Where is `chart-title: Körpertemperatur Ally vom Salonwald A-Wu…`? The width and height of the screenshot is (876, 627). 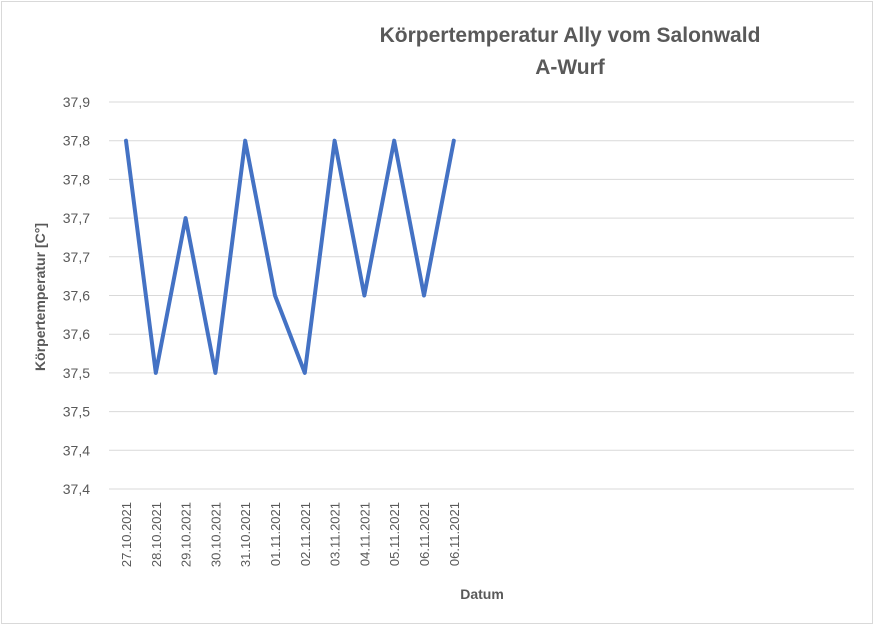
chart-title: Körpertemperatur Ally vom Salonwald A-Wu… is located at coordinates (570, 51).